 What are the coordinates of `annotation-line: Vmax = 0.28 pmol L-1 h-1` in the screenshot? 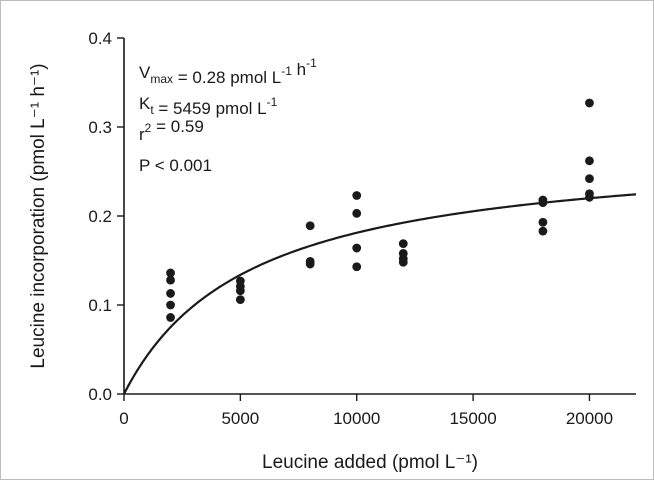 It's located at (228, 71).